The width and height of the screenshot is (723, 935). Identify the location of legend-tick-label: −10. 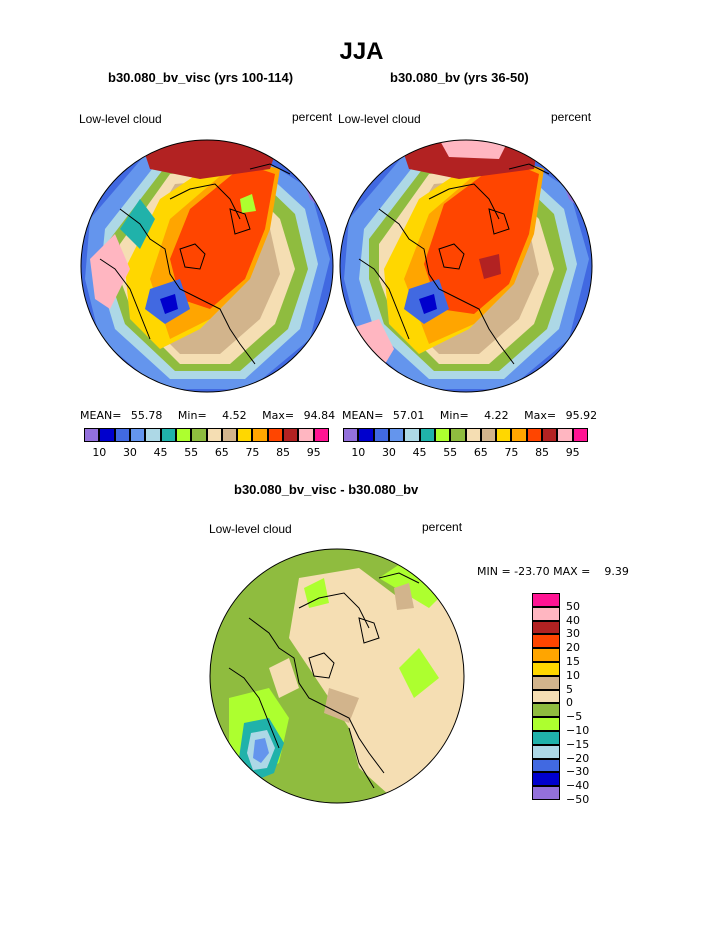
(578, 730).